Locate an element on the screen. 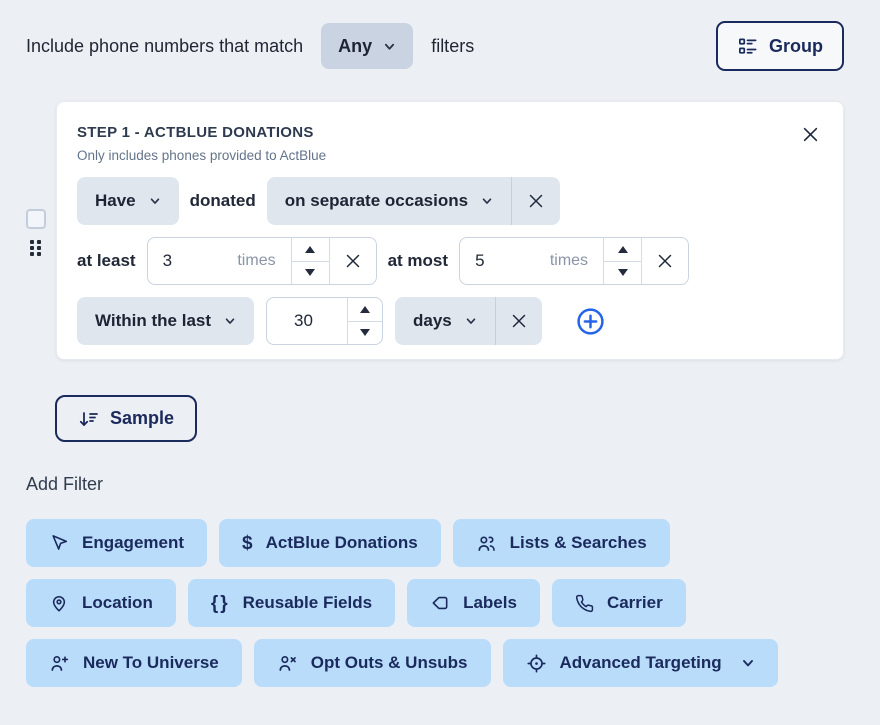  plus-circle-icon is located at coordinates (590, 321).